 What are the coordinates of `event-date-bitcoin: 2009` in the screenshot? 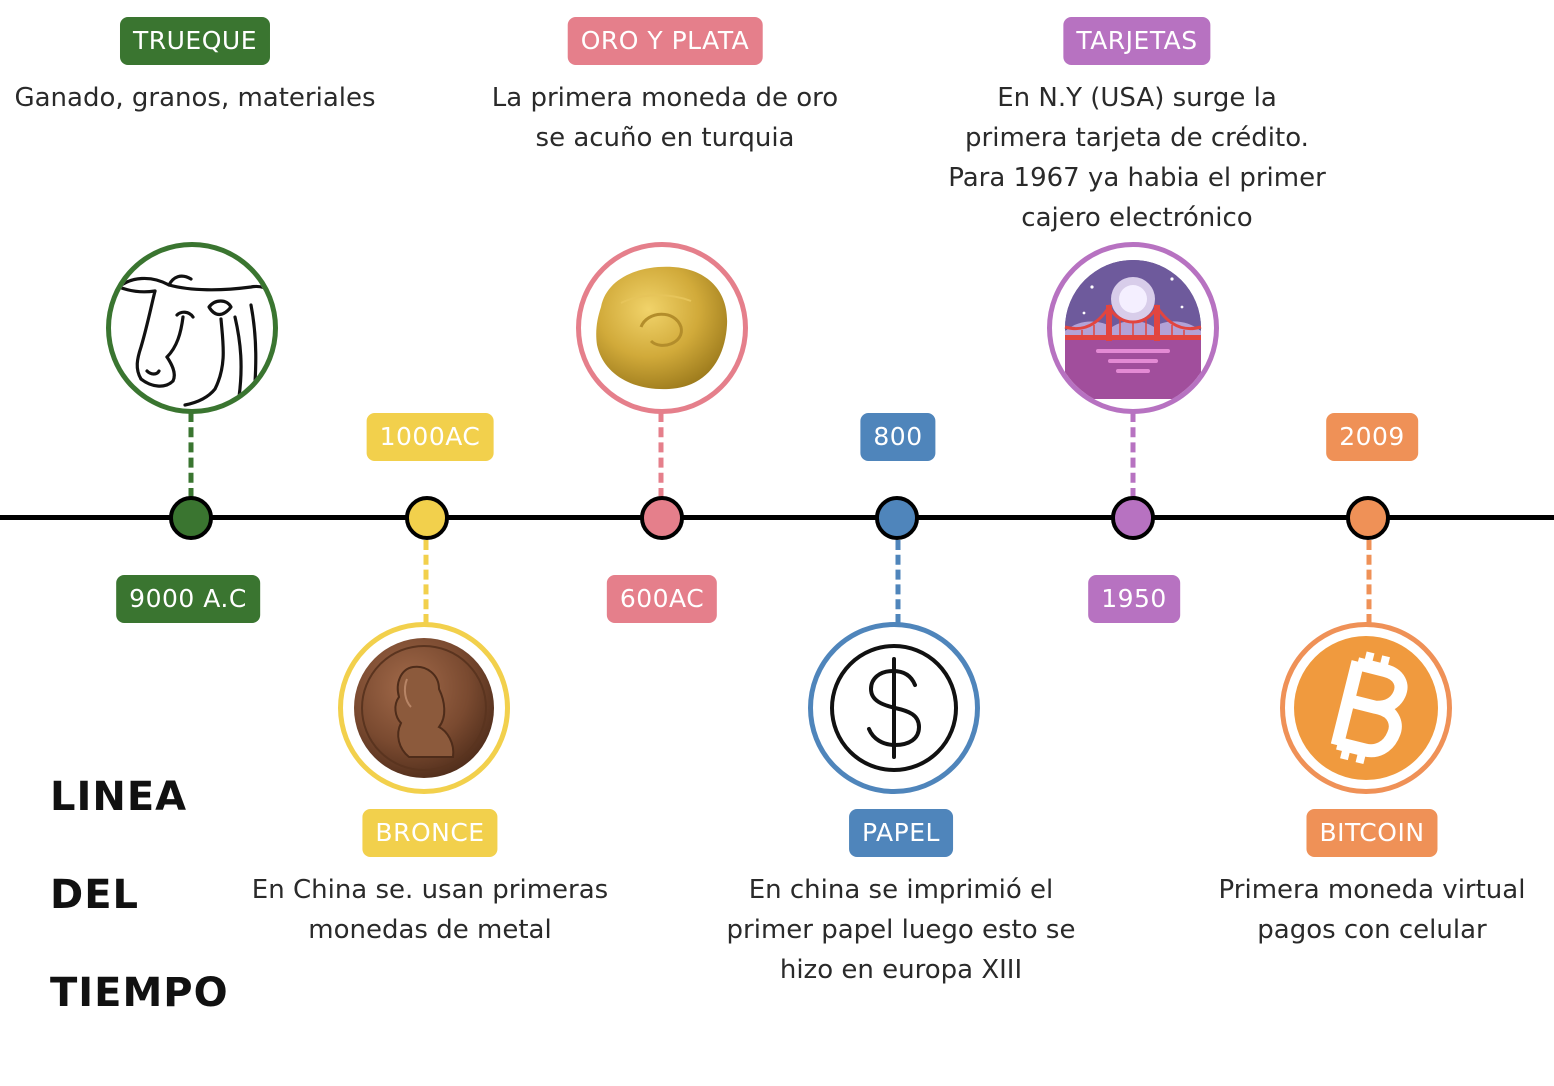 It's located at (1372, 437).